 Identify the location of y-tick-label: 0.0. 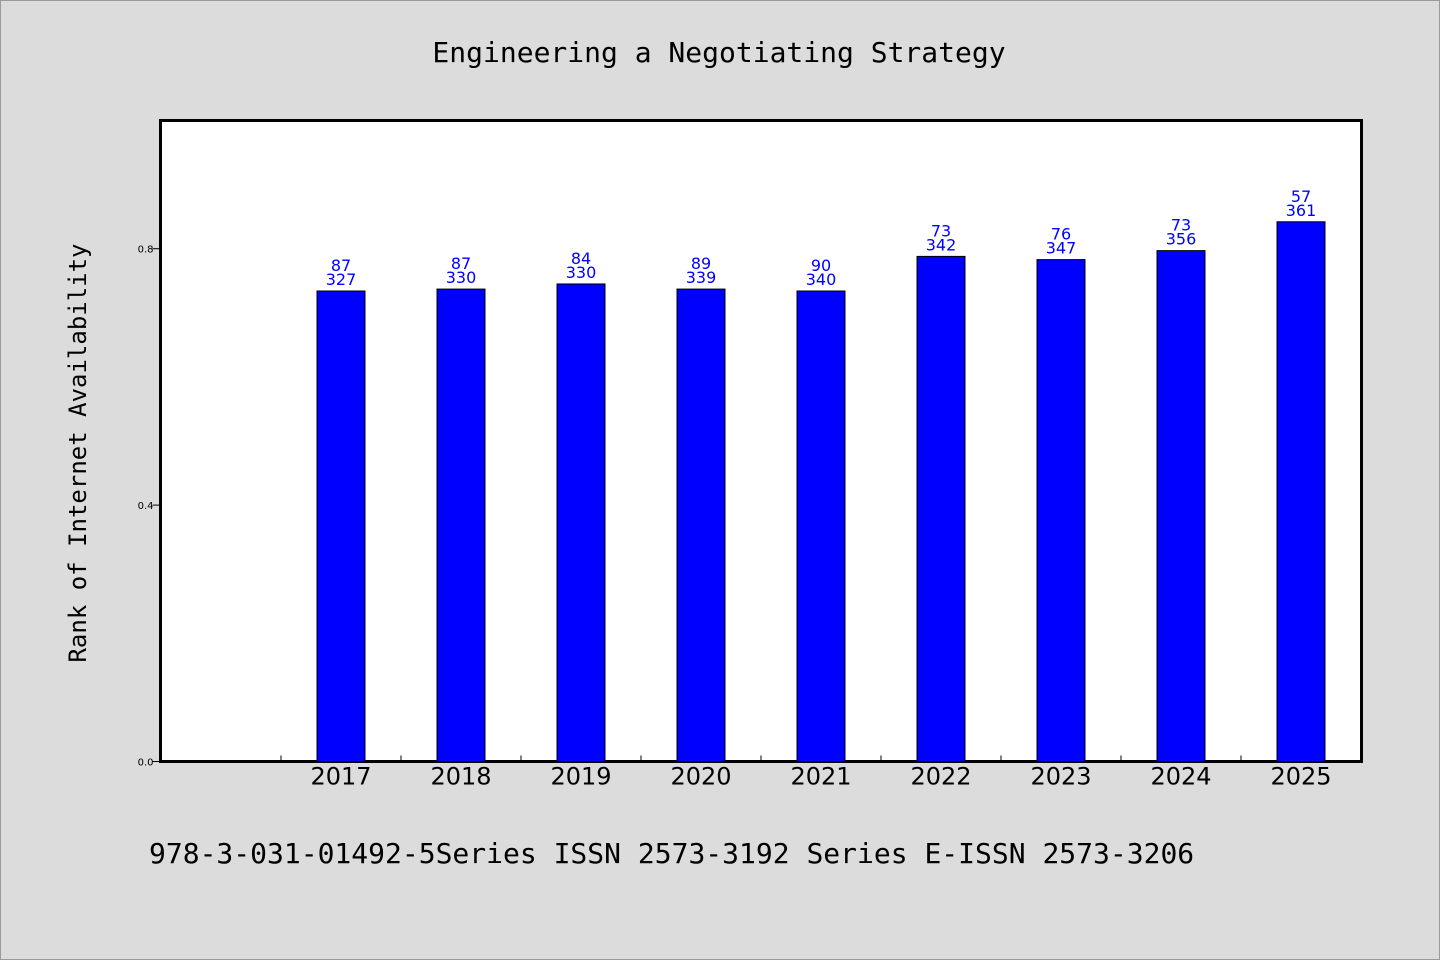
(146, 763).